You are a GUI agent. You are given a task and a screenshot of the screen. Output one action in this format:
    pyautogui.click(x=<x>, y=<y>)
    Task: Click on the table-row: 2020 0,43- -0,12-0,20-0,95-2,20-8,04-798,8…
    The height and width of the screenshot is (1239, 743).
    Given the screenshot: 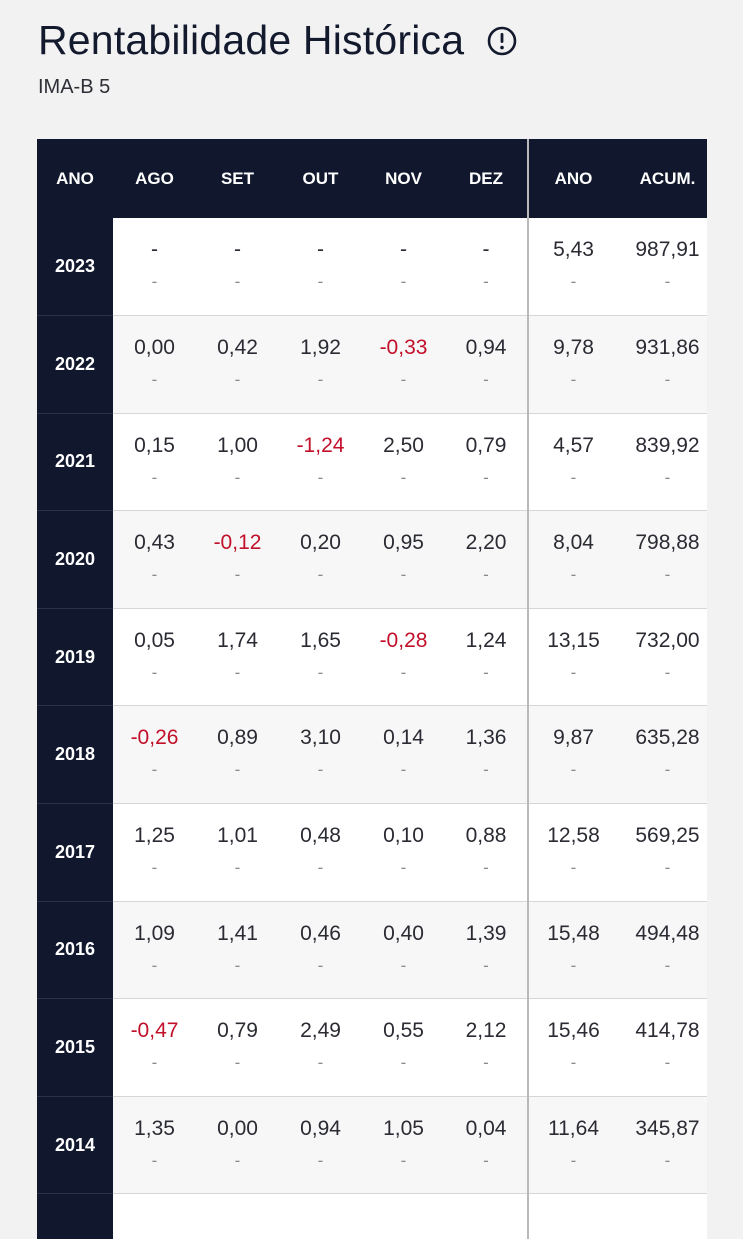 What is the action you would take?
    pyautogui.click(x=372, y=559)
    